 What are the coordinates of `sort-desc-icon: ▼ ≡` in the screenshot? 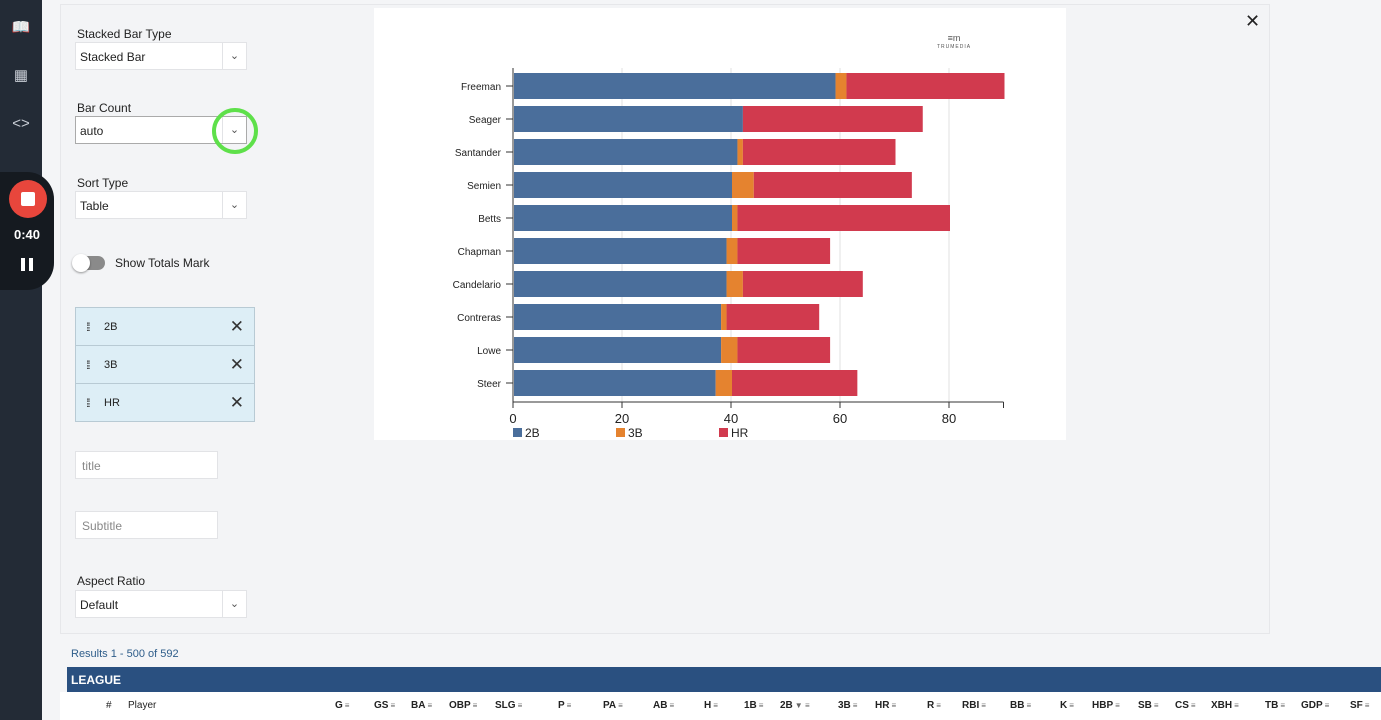 It's located at (802, 705).